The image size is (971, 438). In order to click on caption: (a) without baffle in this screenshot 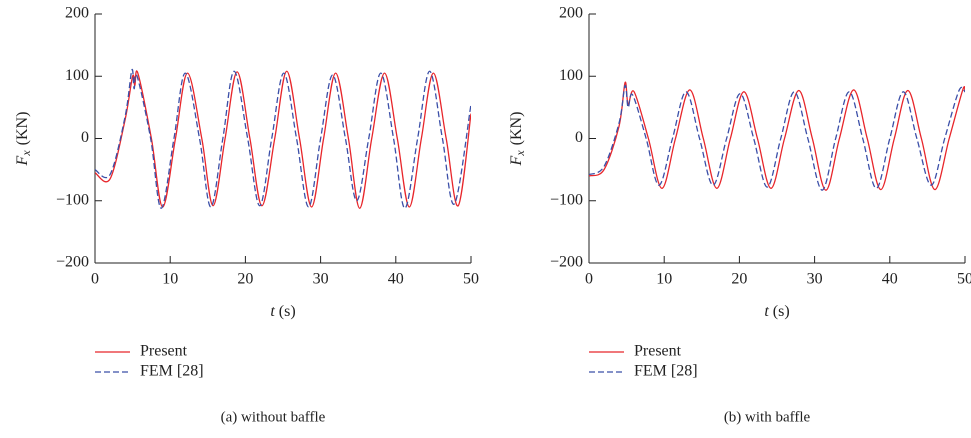, I will do `click(273, 417)`.